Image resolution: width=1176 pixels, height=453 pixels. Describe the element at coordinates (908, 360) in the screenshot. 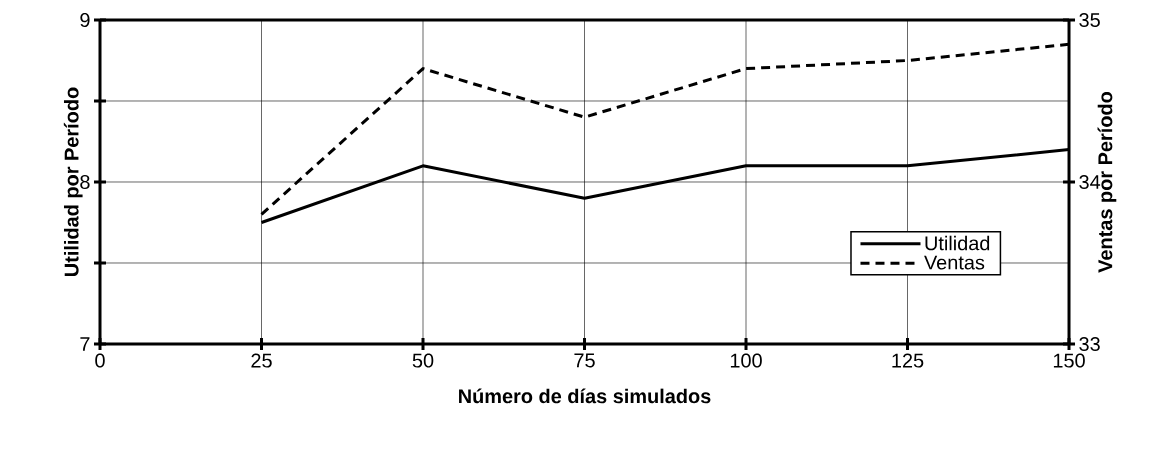

I see `x-tick-label: 125` at that location.